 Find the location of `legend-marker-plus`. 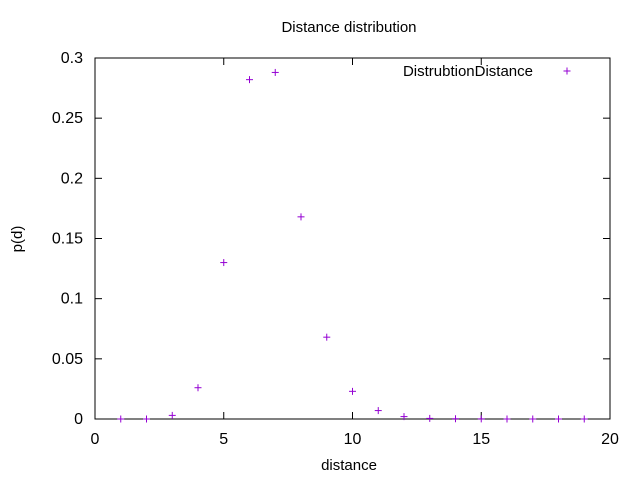

legend-marker-plus is located at coordinates (567, 71).